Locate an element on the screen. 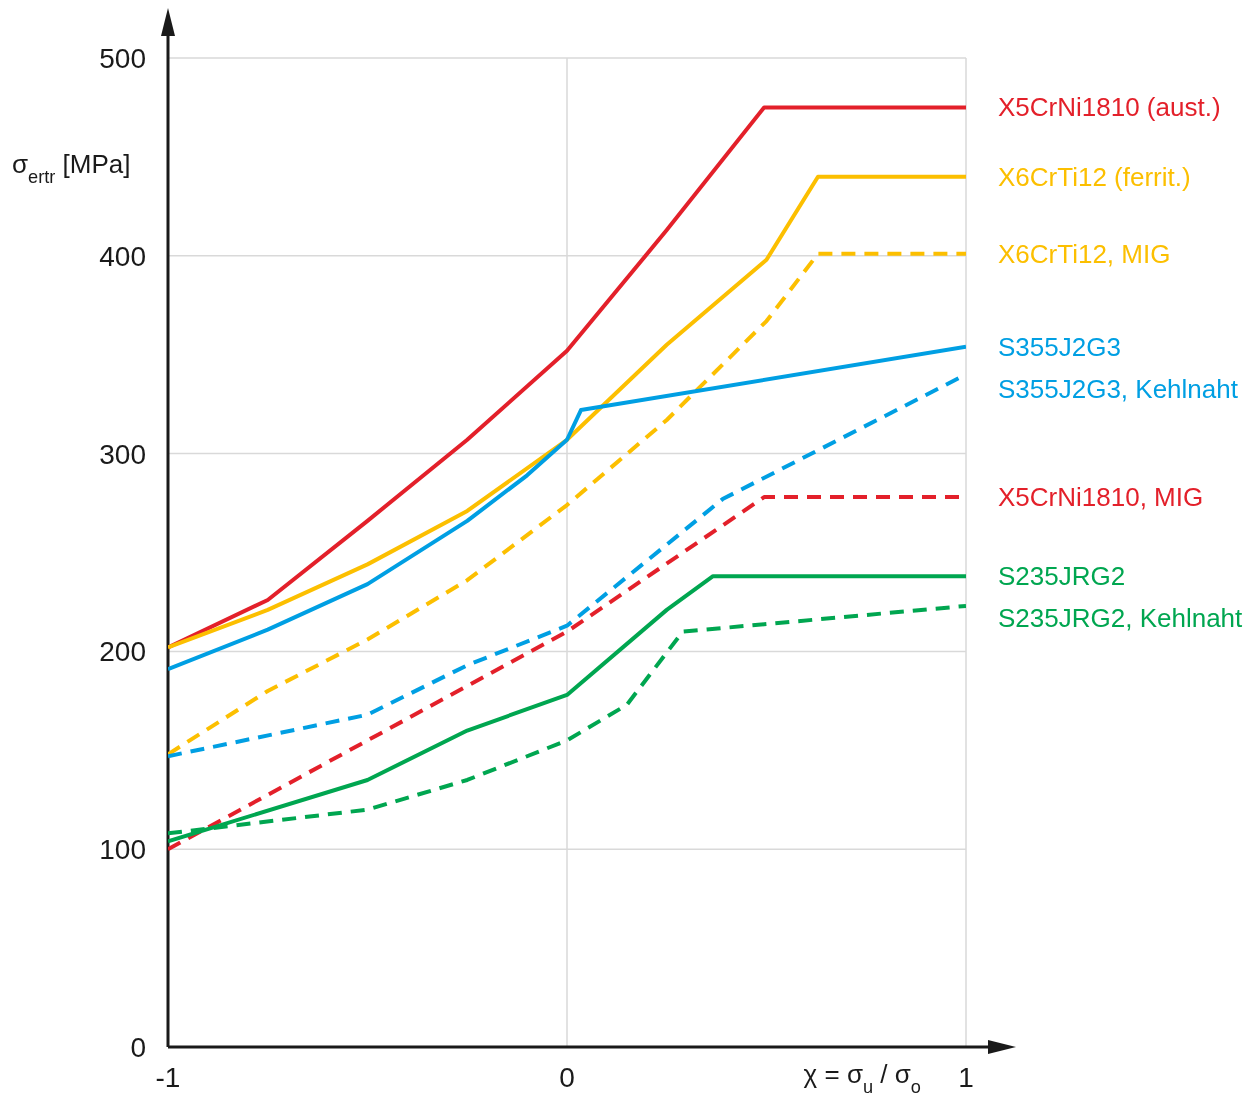  x-axis-title: χ = σ$_{u}$ / σ$_{o}$ is located at coordinates (862, 1078).